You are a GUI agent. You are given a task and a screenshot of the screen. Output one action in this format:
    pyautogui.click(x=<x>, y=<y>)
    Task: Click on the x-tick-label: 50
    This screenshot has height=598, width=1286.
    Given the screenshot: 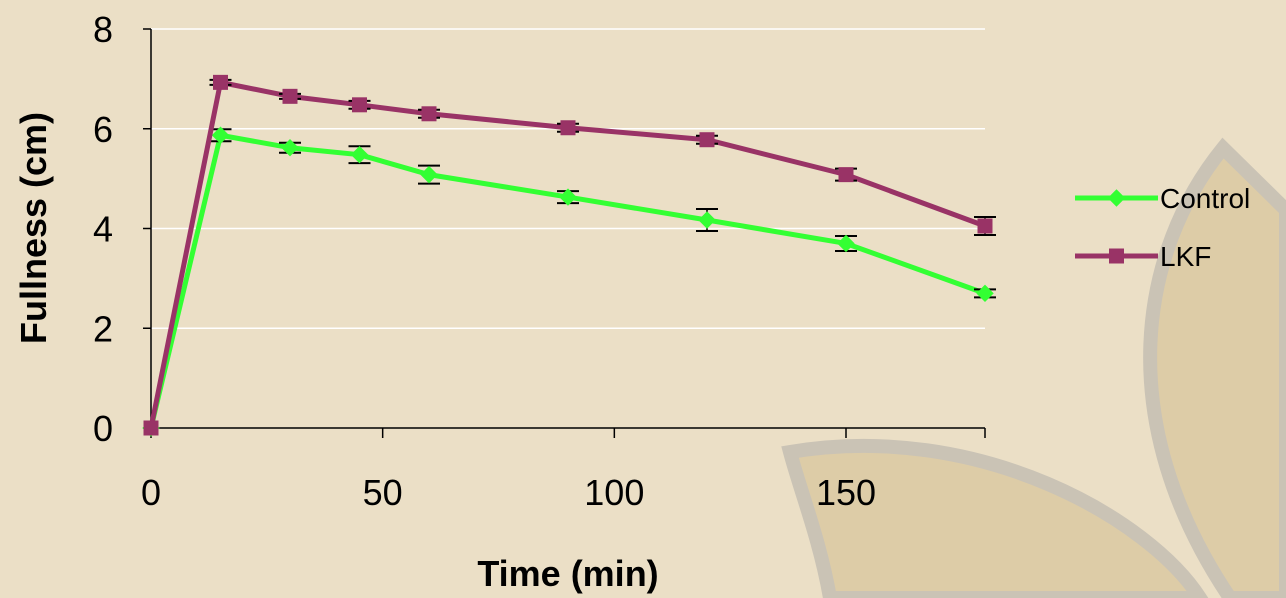 What is the action you would take?
    pyautogui.click(x=383, y=492)
    